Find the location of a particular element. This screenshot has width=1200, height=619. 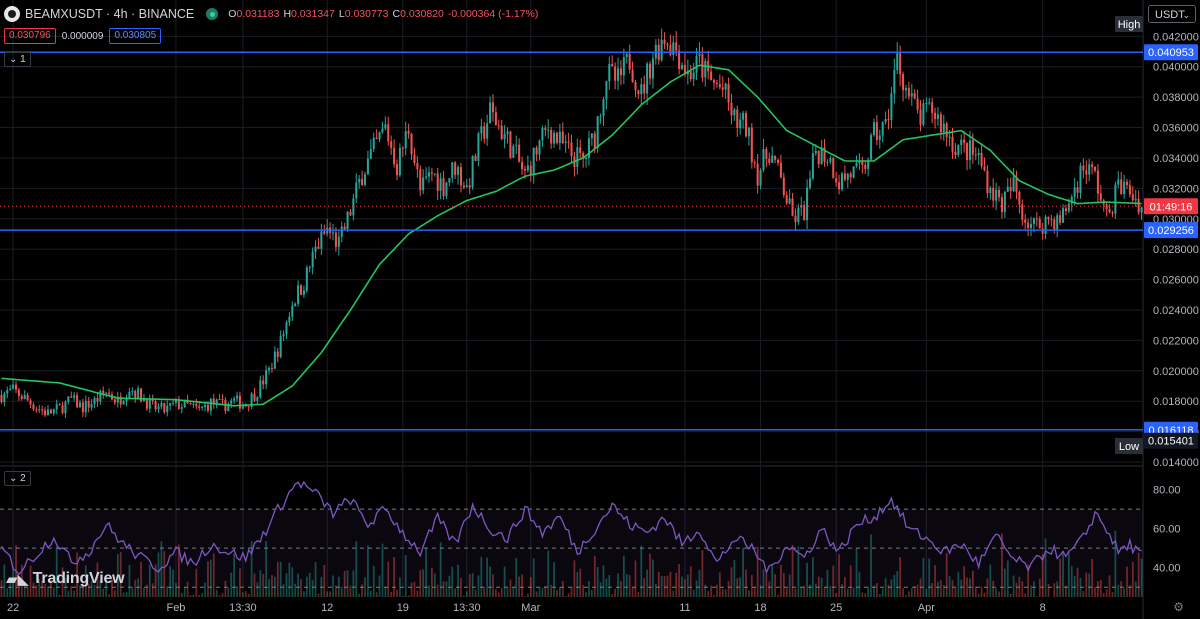

sell-price-button: 0.030796 is located at coordinates (30, 36).